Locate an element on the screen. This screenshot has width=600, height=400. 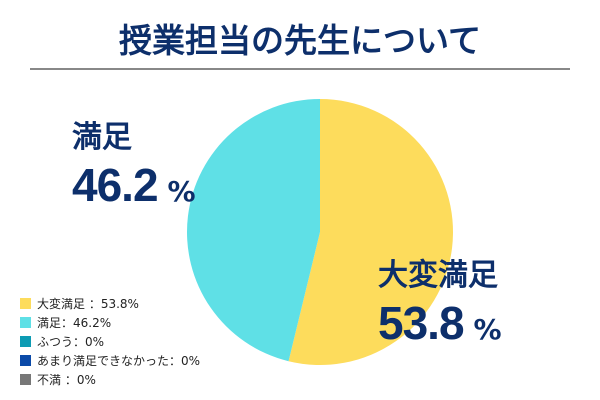
legend-item: ふつう：0% is located at coordinates (110, 341).